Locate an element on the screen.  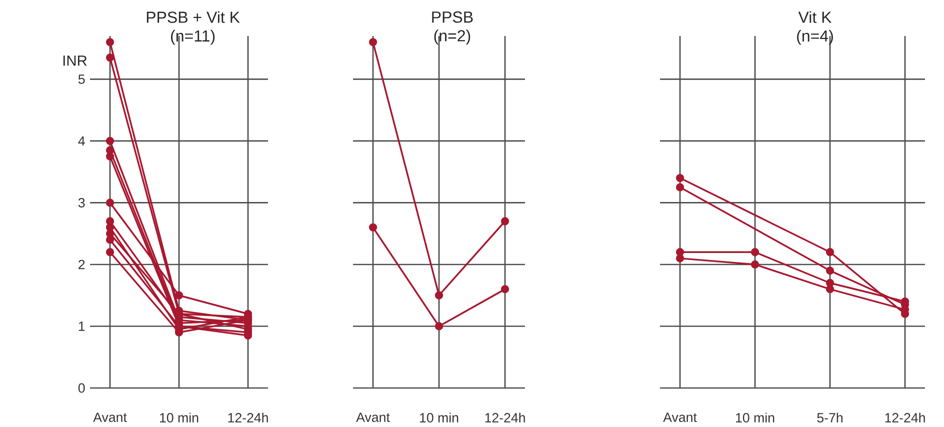
y-tick-label: 4 is located at coordinates (81, 141).